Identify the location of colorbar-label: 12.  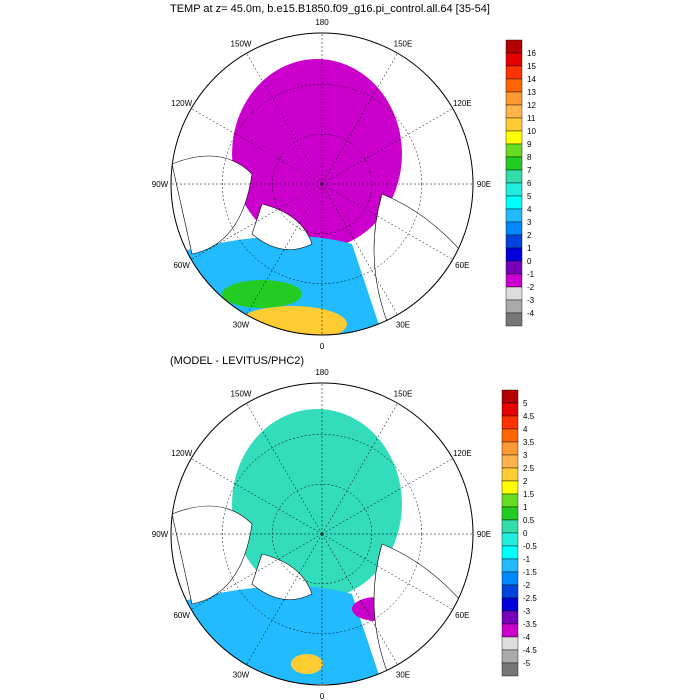
(531, 105).